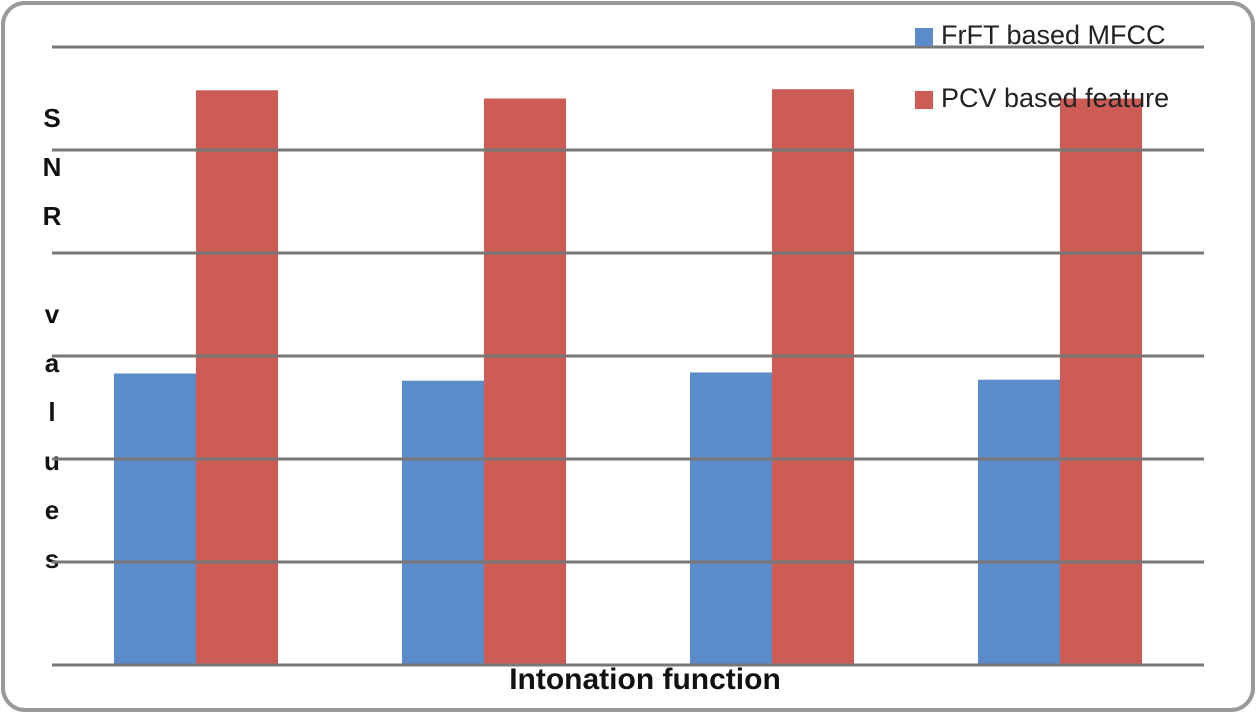  Describe the element at coordinates (1053, 35) in the screenshot. I see `legend-label: FrFT based MFCC` at that location.